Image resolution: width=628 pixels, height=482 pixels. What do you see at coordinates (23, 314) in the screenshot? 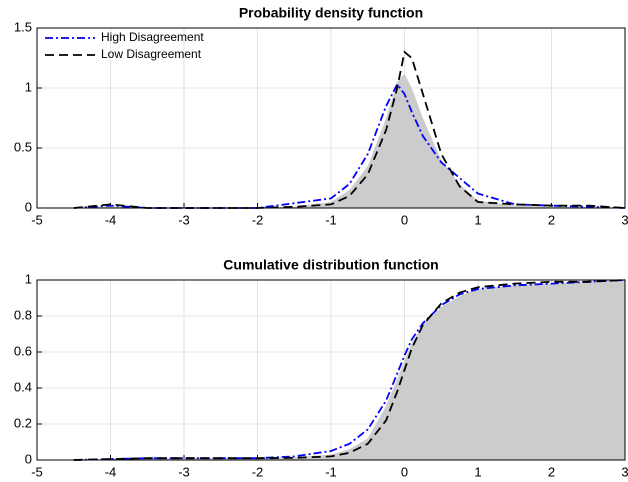
I see `y-tick-label: 0.8` at bounding box center [23, 314].